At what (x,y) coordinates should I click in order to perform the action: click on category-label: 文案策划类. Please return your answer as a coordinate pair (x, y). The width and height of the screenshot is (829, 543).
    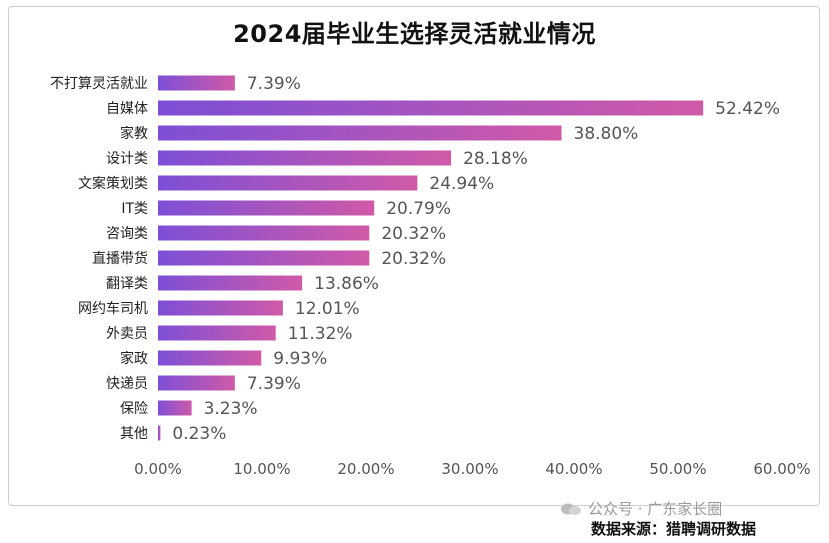
    Looking at the image, I should click on (113, 183).